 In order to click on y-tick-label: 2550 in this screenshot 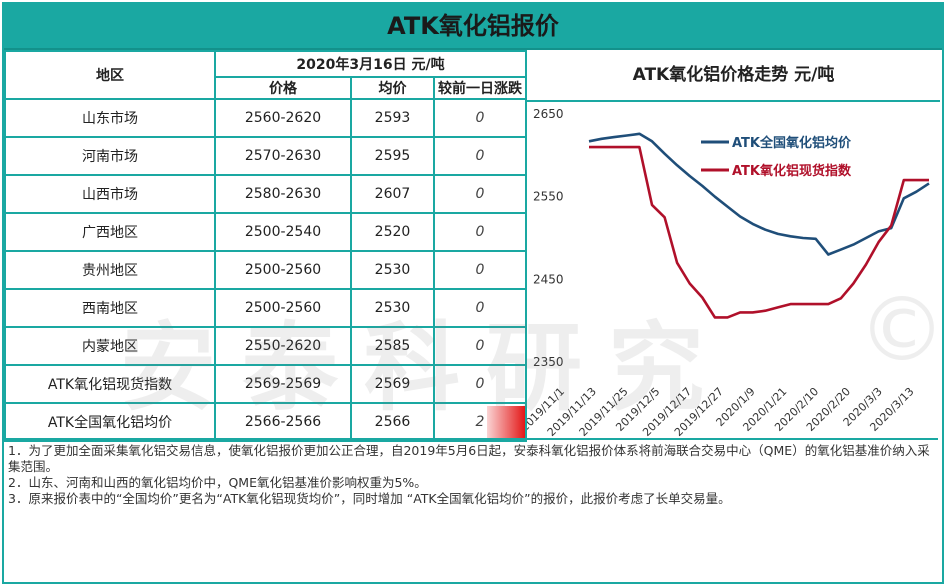, I will do `click(548, 197)`.